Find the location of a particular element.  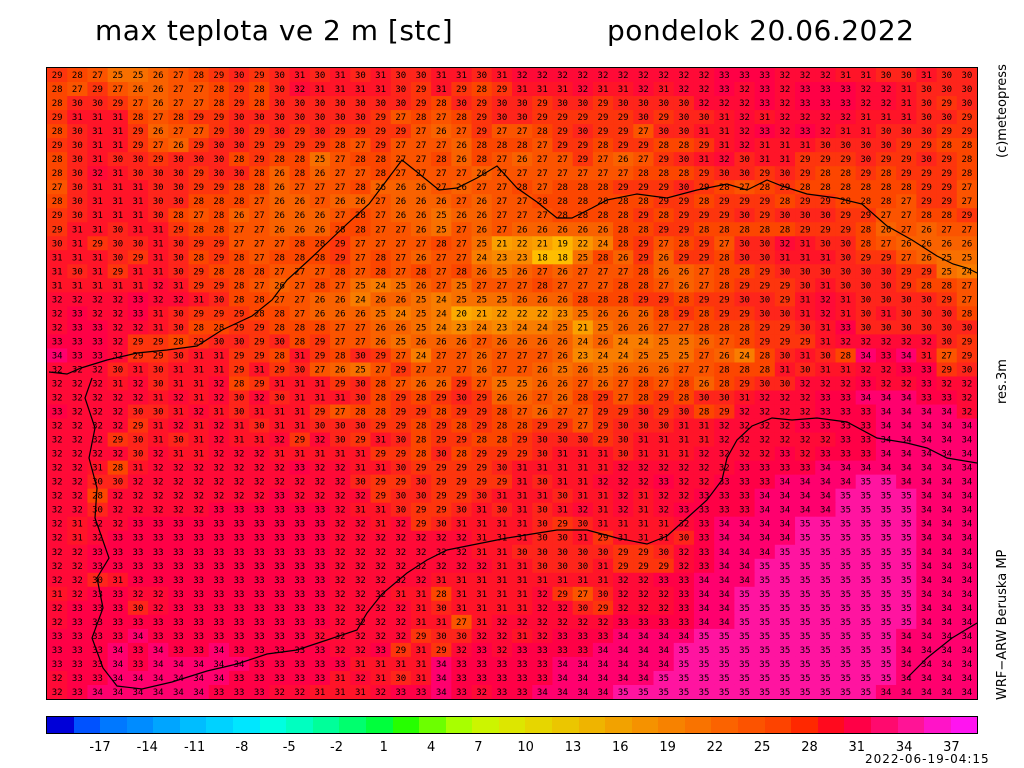

grid-value: 24 is located at coordinates (400, 314).